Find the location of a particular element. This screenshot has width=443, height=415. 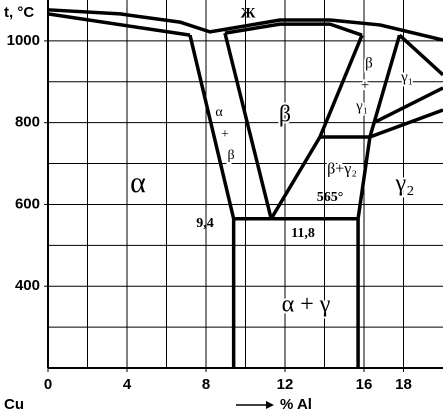

region-label: 11,8 is located at coordinates (303, 233).